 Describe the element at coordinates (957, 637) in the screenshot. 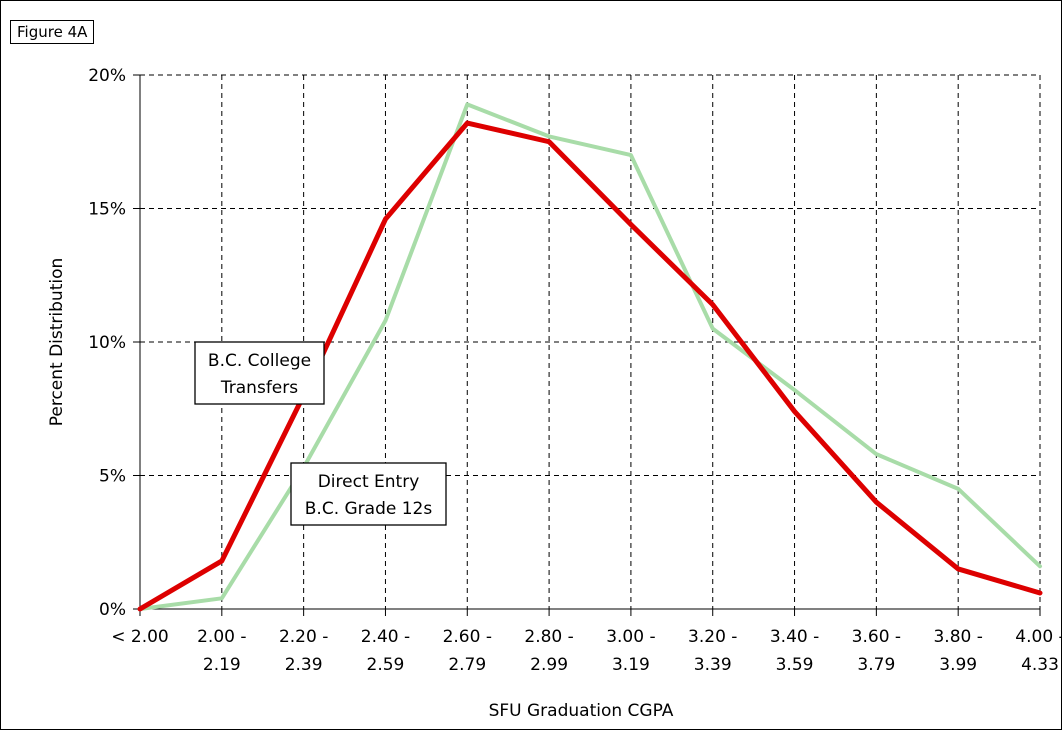

I see `x-tick-label: 3.80 -` at that location.